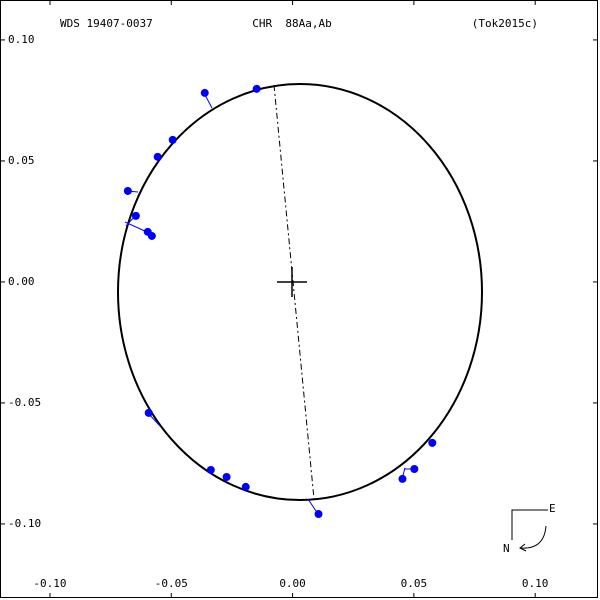 Image resolution: width=600 pixels, height=600 pixels. Describe the element at coordinates (506, 548) in the screenshot. I see `compass-label: N` at that location.